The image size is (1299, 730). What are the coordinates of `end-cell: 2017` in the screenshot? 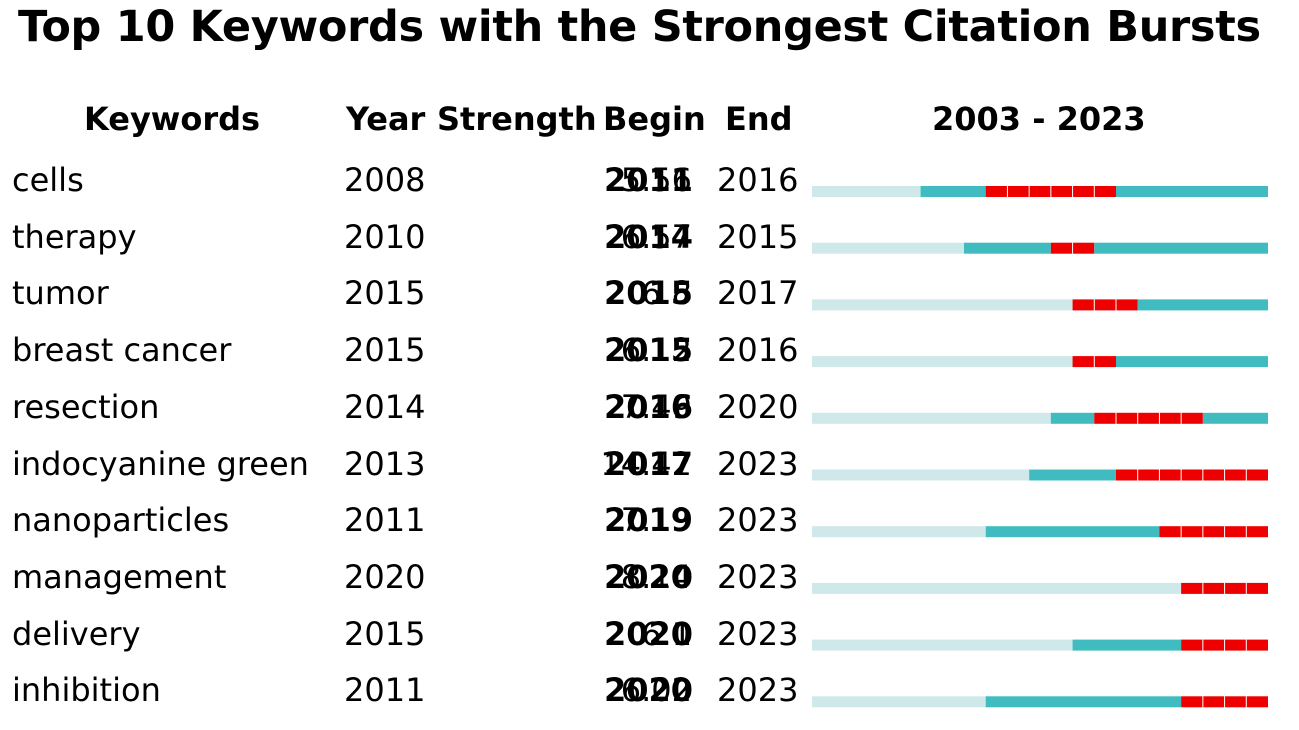 It's located at (758, 293).